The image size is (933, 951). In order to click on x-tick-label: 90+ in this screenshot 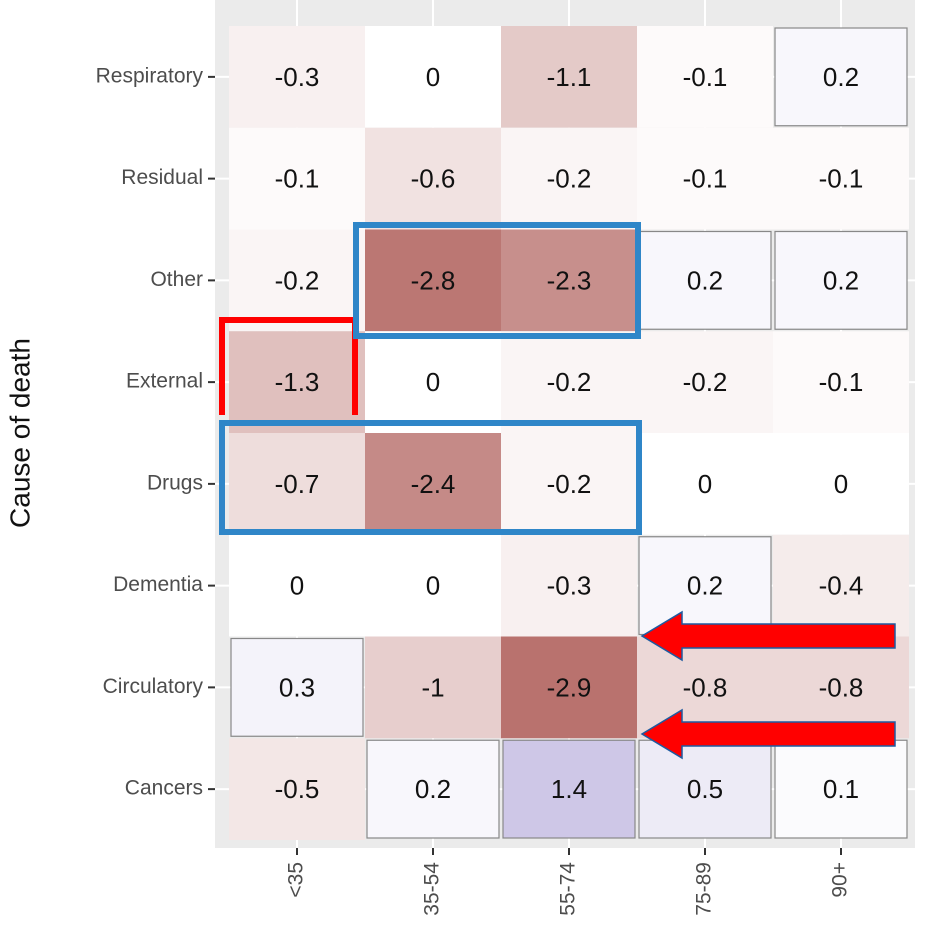, I will do `click(840, 880)`.